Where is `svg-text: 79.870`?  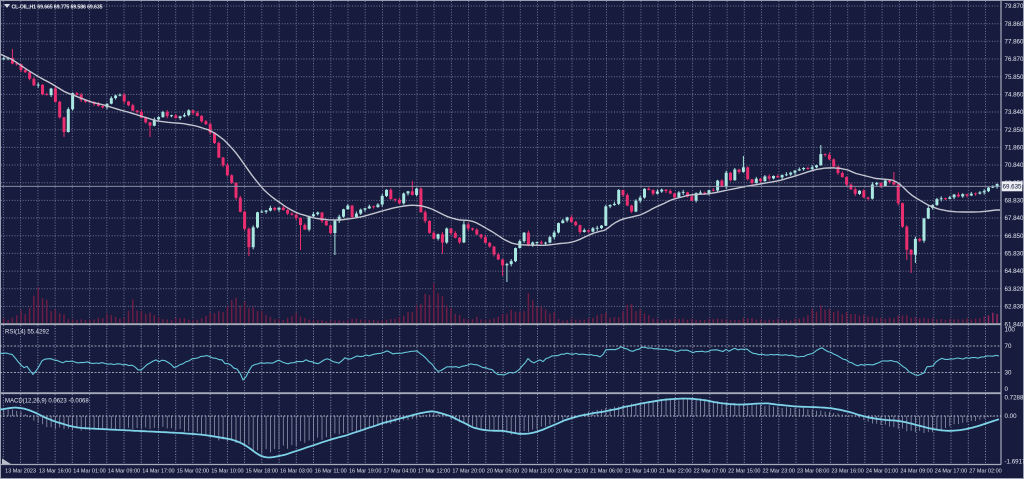 svg-text: 79.870 is located at coordinates (1014, 6).